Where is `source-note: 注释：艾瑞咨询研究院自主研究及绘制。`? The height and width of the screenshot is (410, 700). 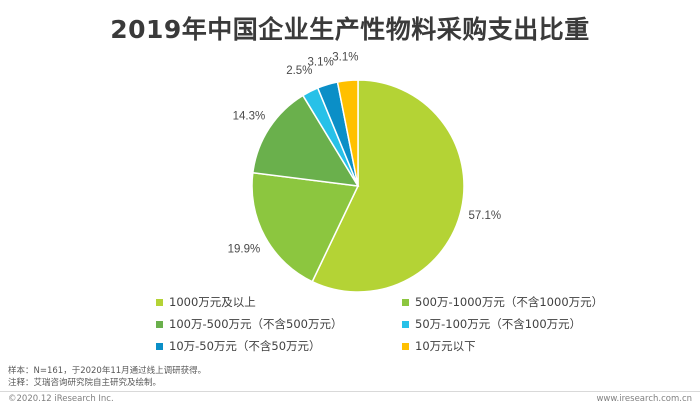
source-note: 注释：艾瑞咨询研究院自主研究及绘制。 is located at coordinates (85, 382).